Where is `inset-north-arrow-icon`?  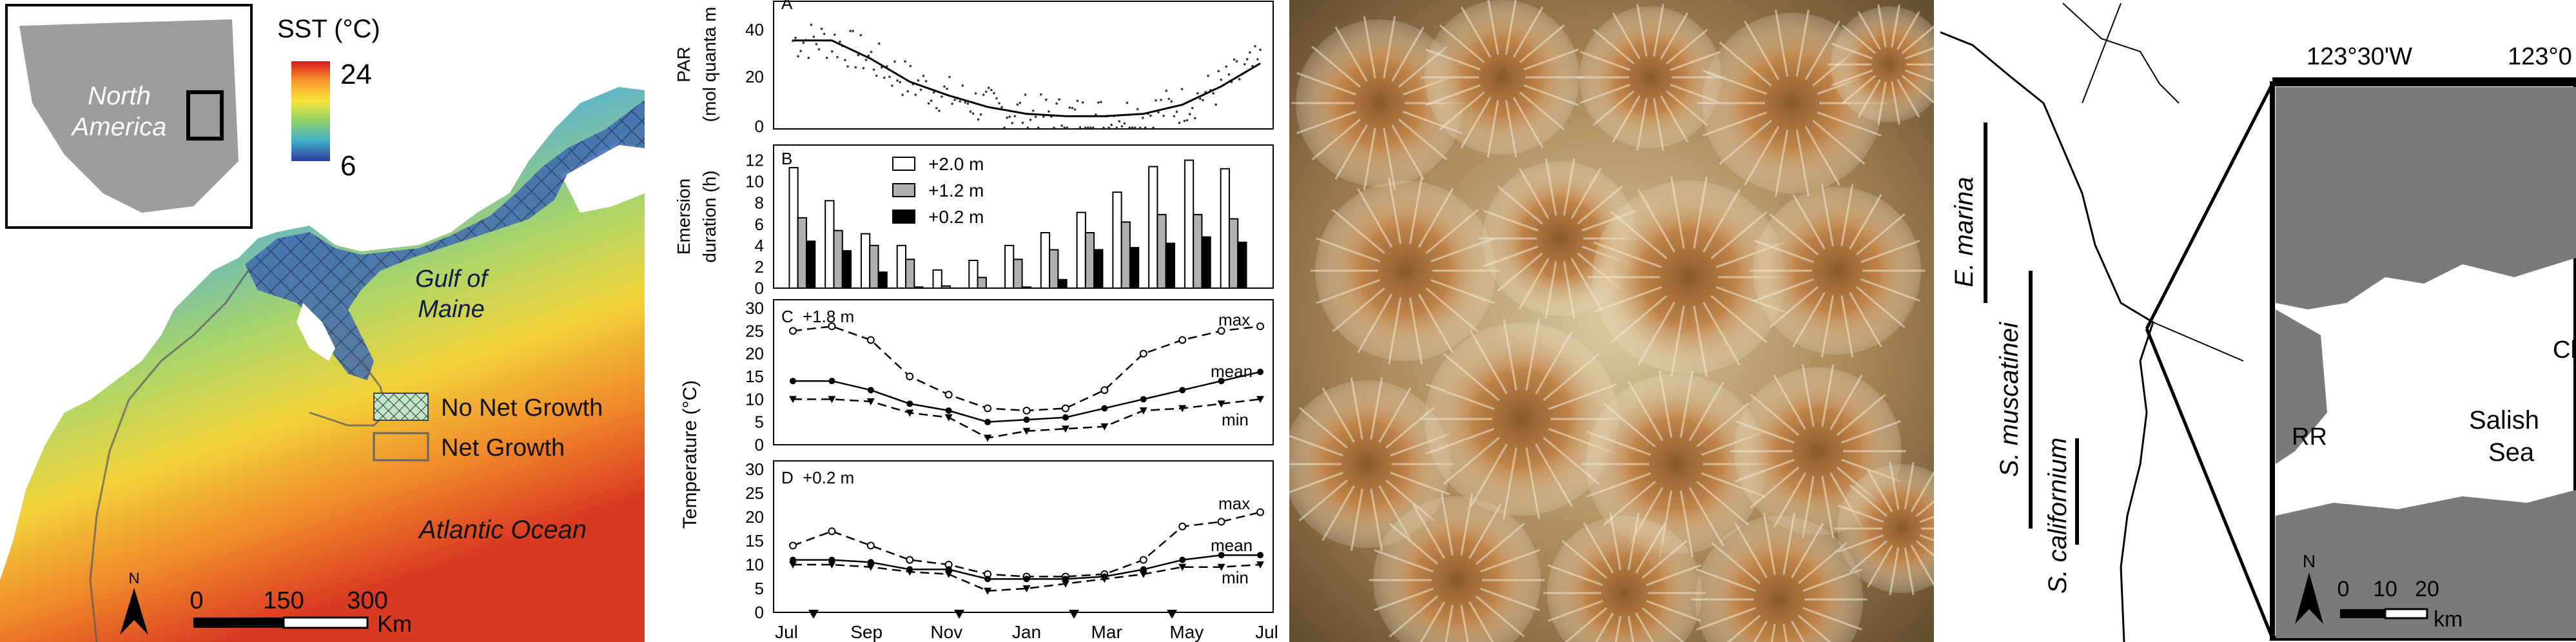
inset-north-arrow-icon is located at coordinates (2309, 598).